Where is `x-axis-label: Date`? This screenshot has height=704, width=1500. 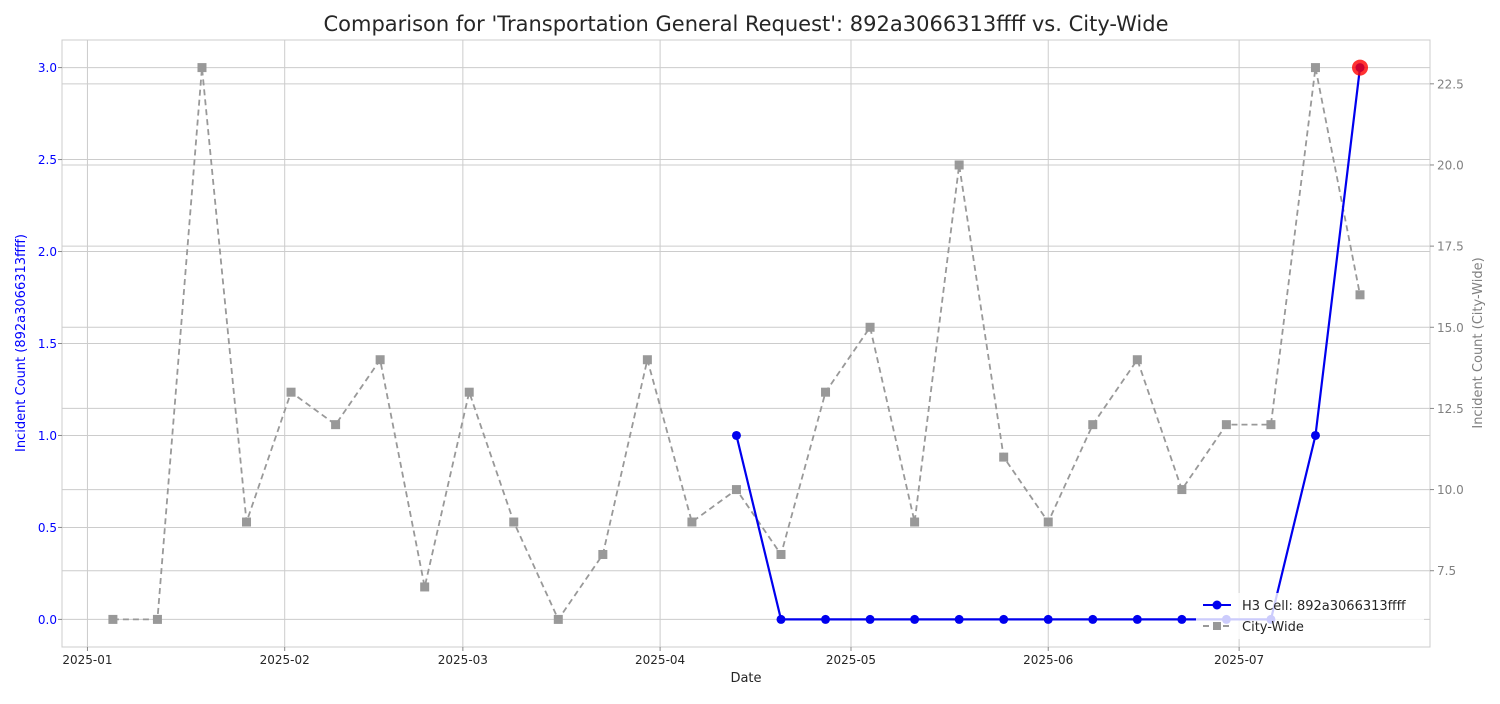
x-axis-label: Date is located at coordinates (745, 678).